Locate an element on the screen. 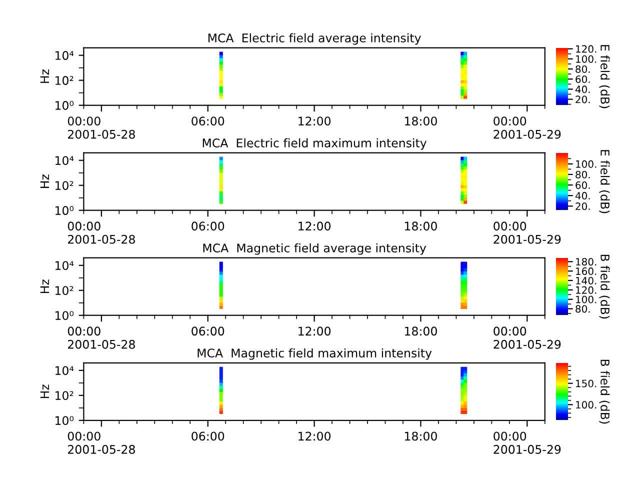  chart-title: MCA Electric field maximum intensity is located at coordinates (314, 144).